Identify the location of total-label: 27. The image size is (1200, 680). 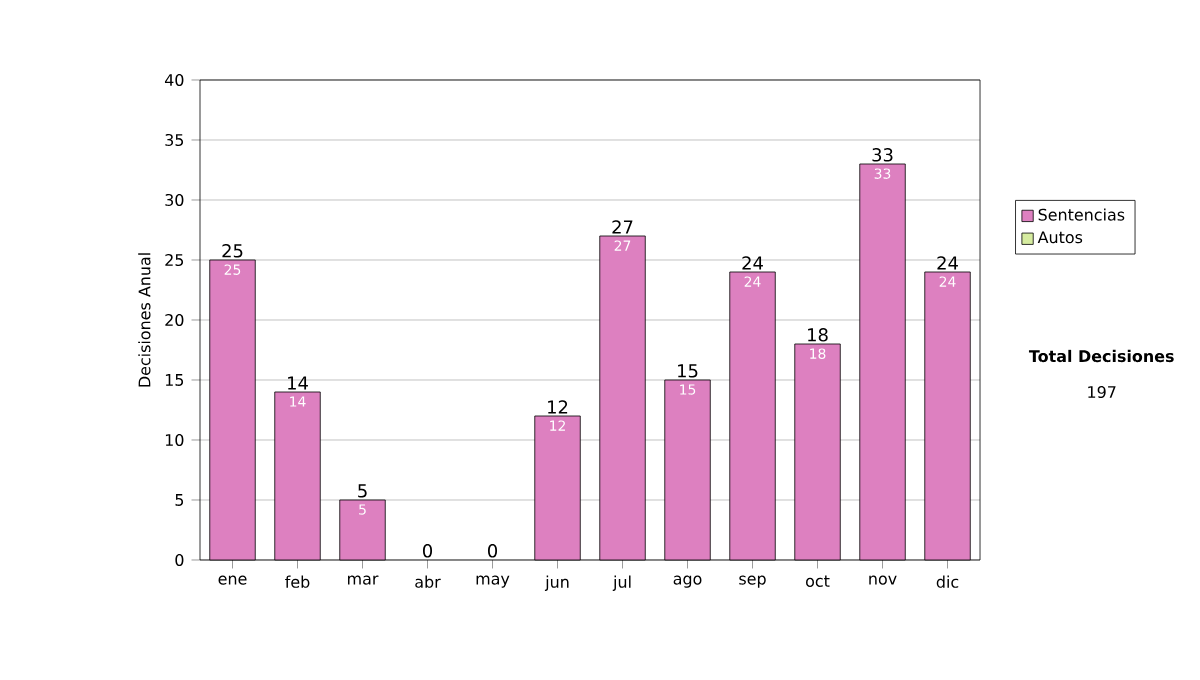
(622, 227).